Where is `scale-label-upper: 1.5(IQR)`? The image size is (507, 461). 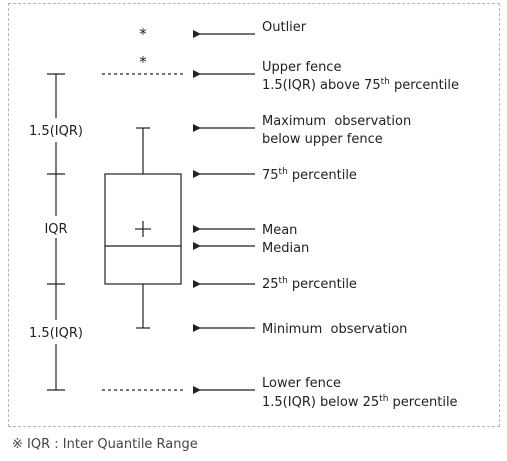
scale-label-upper: 1.5(IQR) is located at coordinates (56, 131).